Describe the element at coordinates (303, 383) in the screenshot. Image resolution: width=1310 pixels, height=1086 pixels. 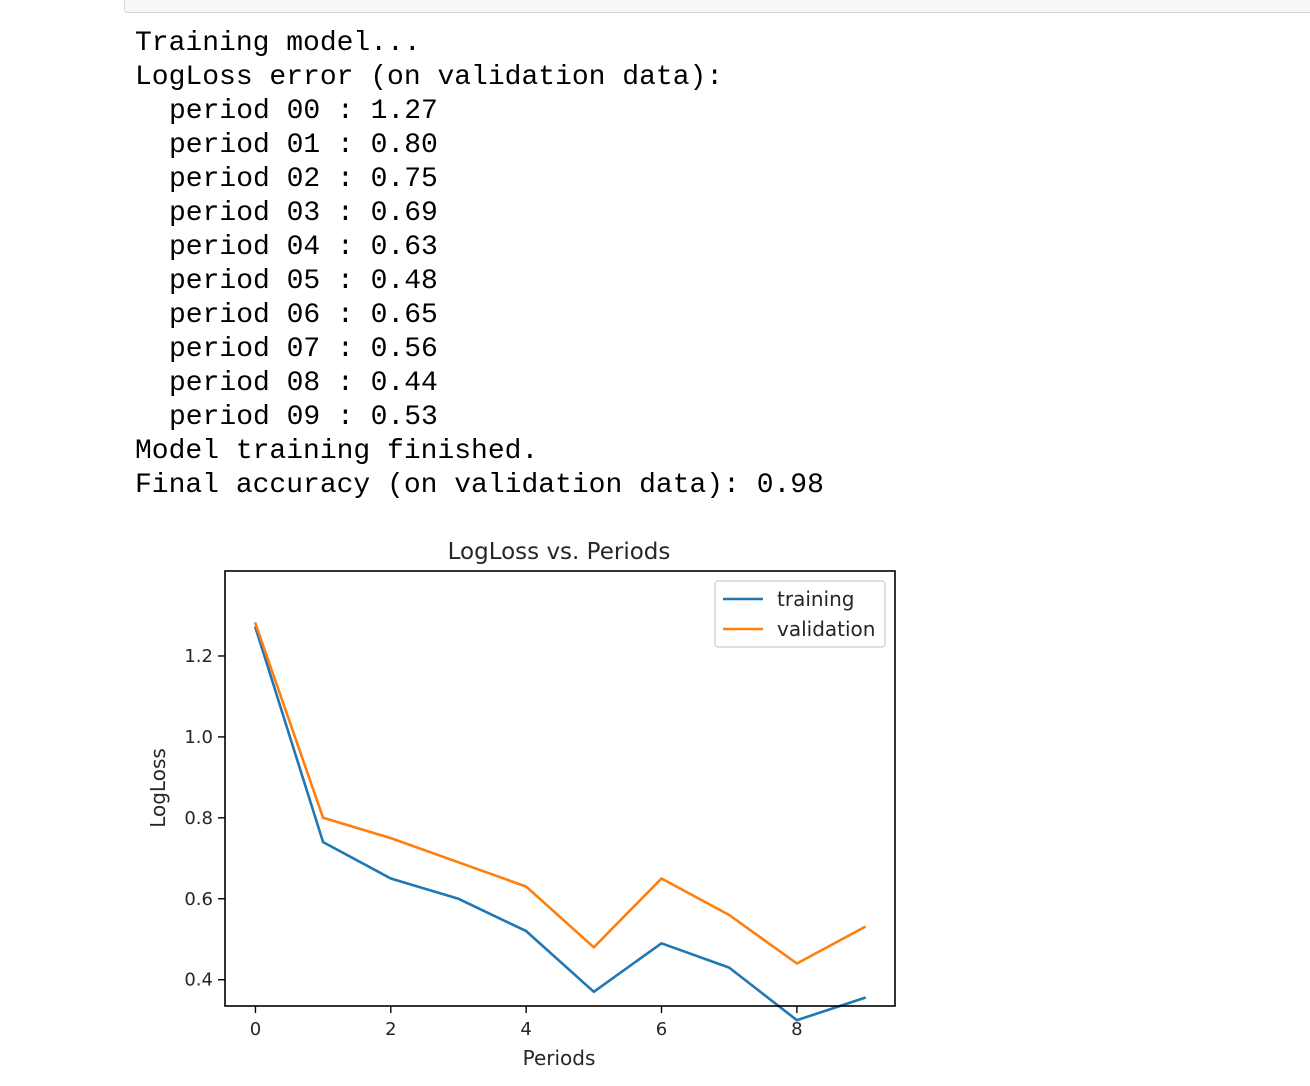
I see `log-line-period: period 08 : 0.44` at that location.